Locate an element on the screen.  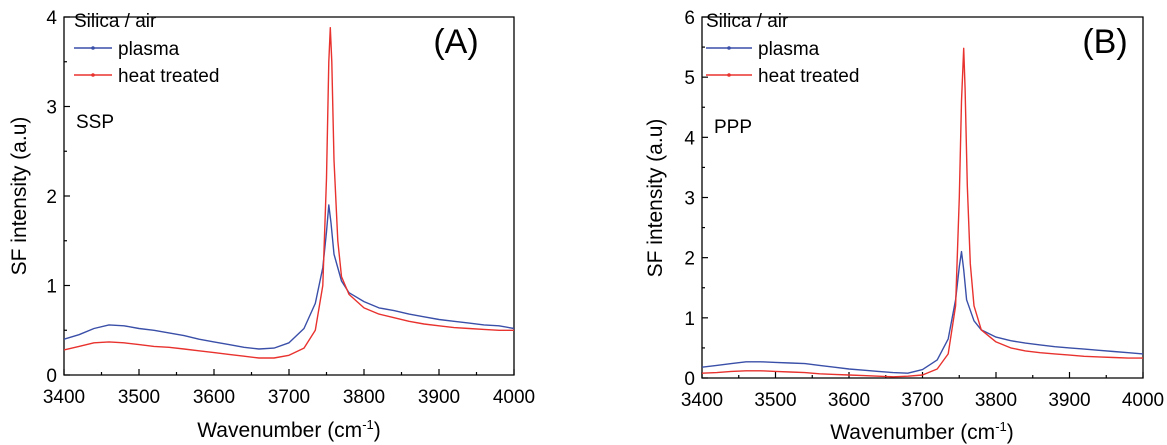
y-ticks: 0 1 2 3 4 is located at coordinates (58, 197).